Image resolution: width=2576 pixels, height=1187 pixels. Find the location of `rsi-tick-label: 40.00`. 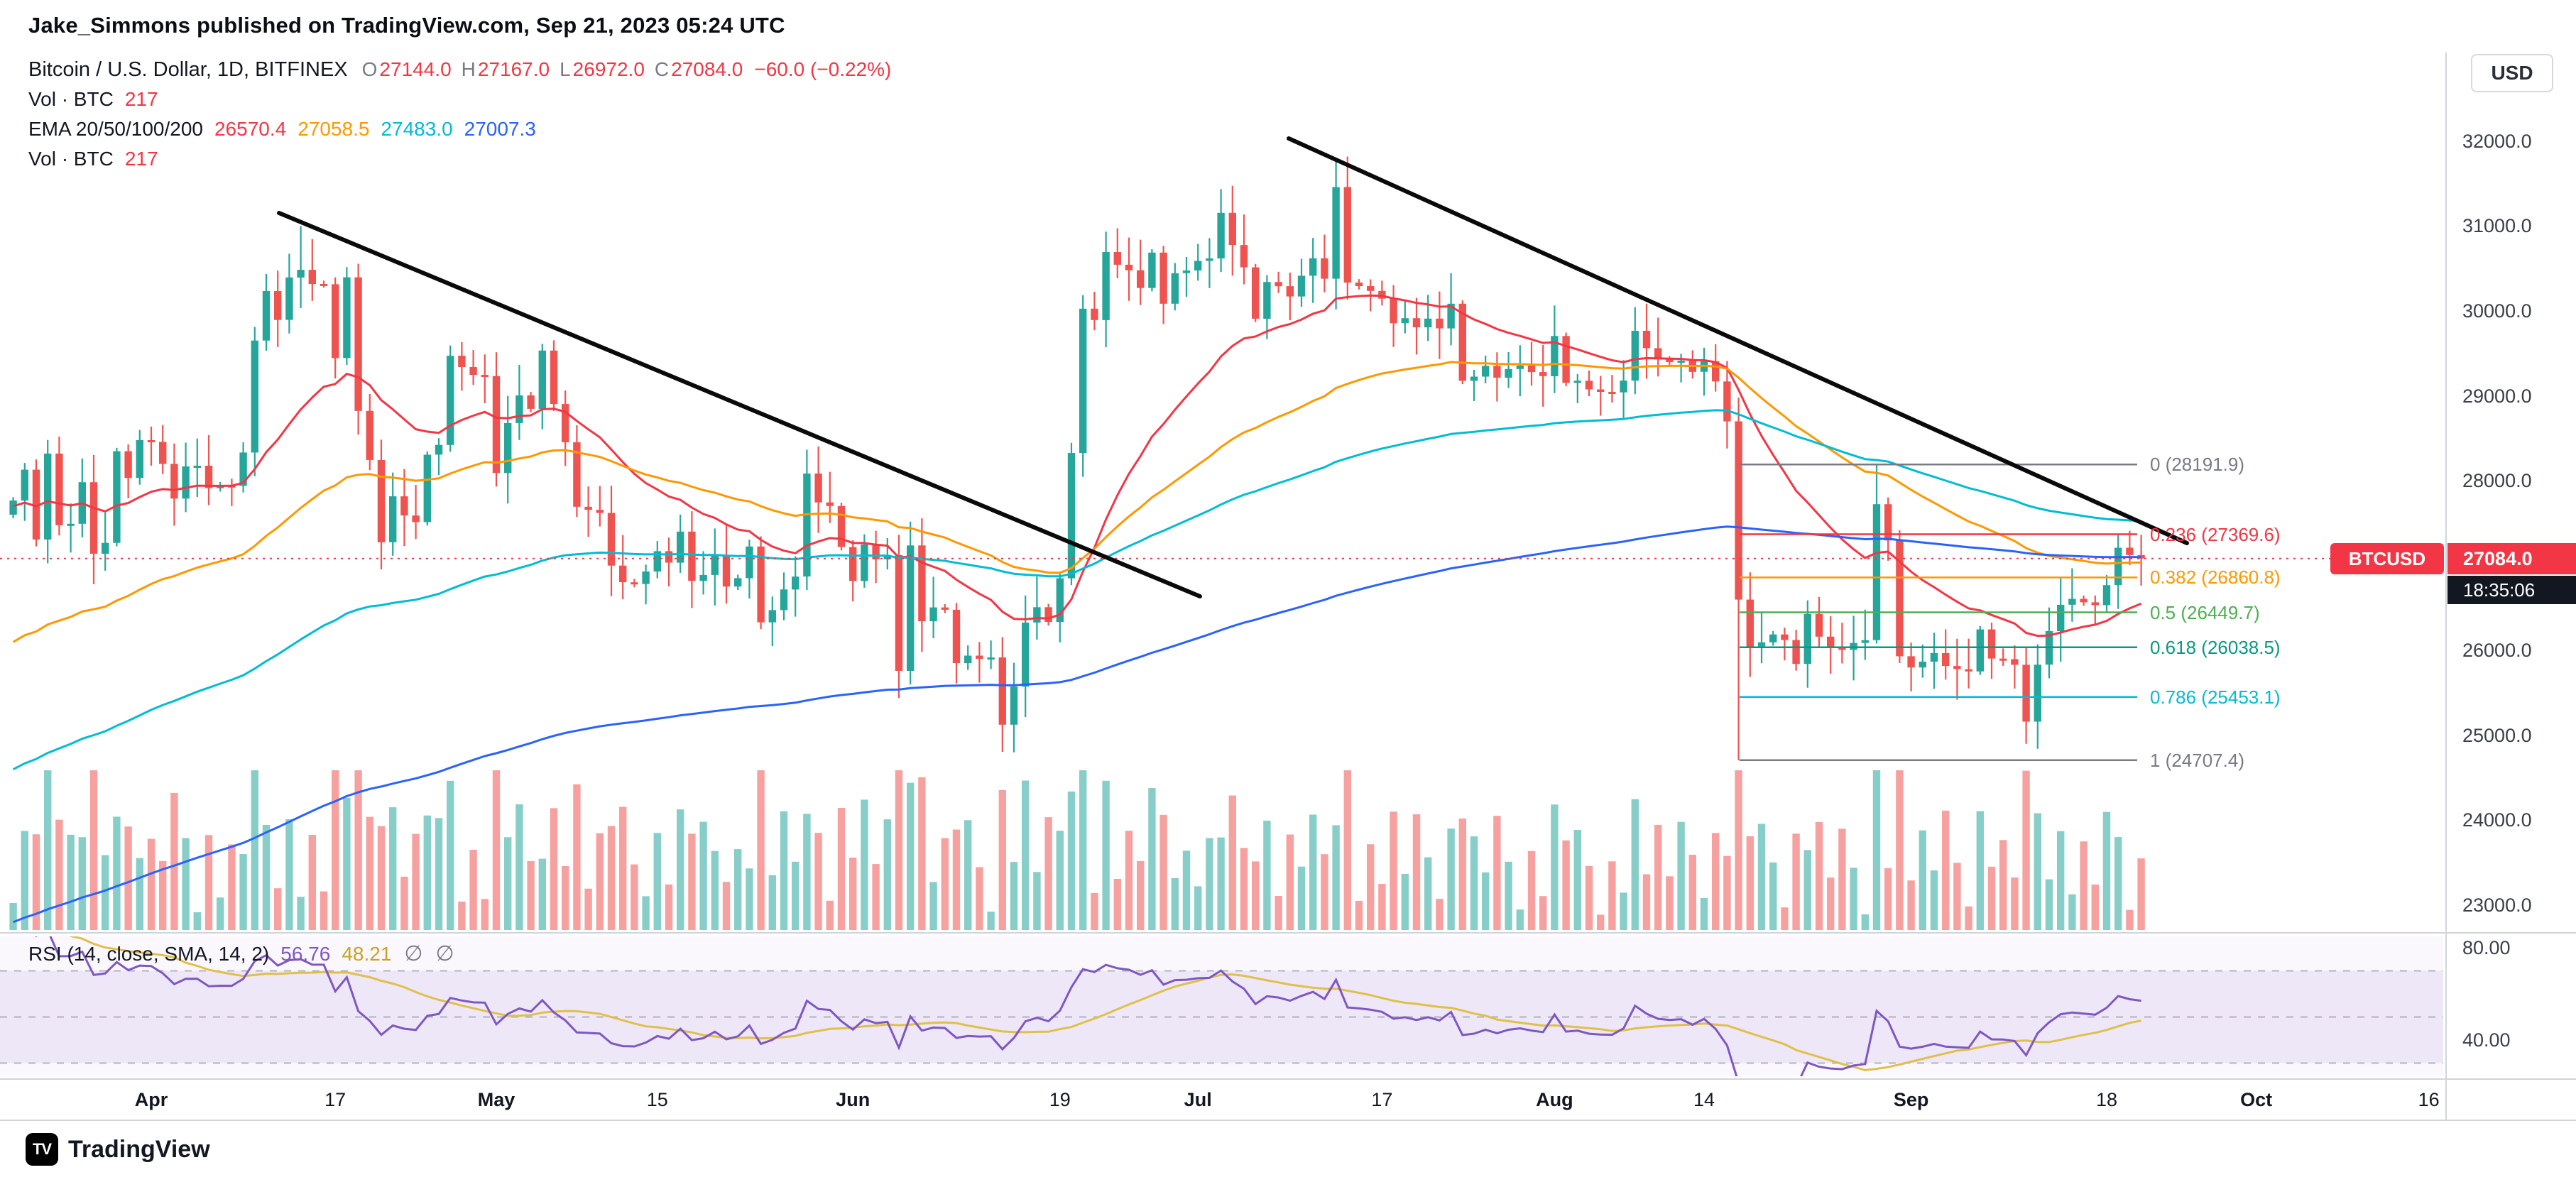

rsi-tick-label: 40.00 is located at coordinates (2486, 1040).